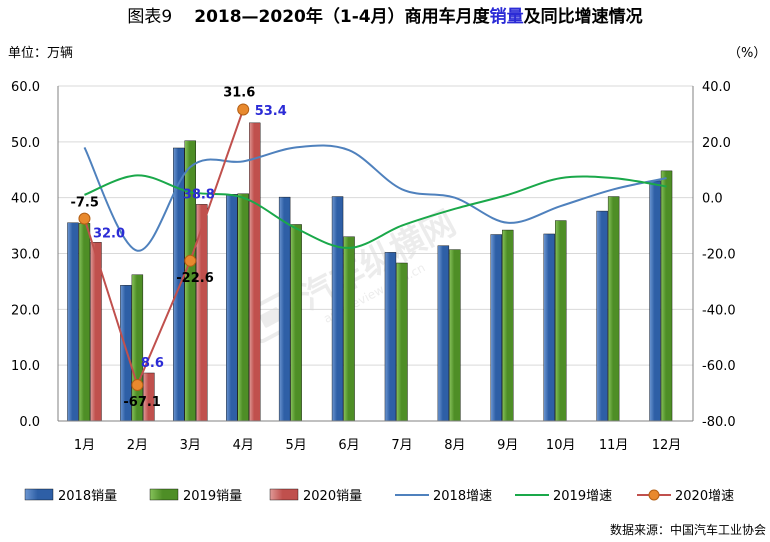 The height and width of the screenshot is (542, 770). I want to click on line-2019增速, so click(375, 211).